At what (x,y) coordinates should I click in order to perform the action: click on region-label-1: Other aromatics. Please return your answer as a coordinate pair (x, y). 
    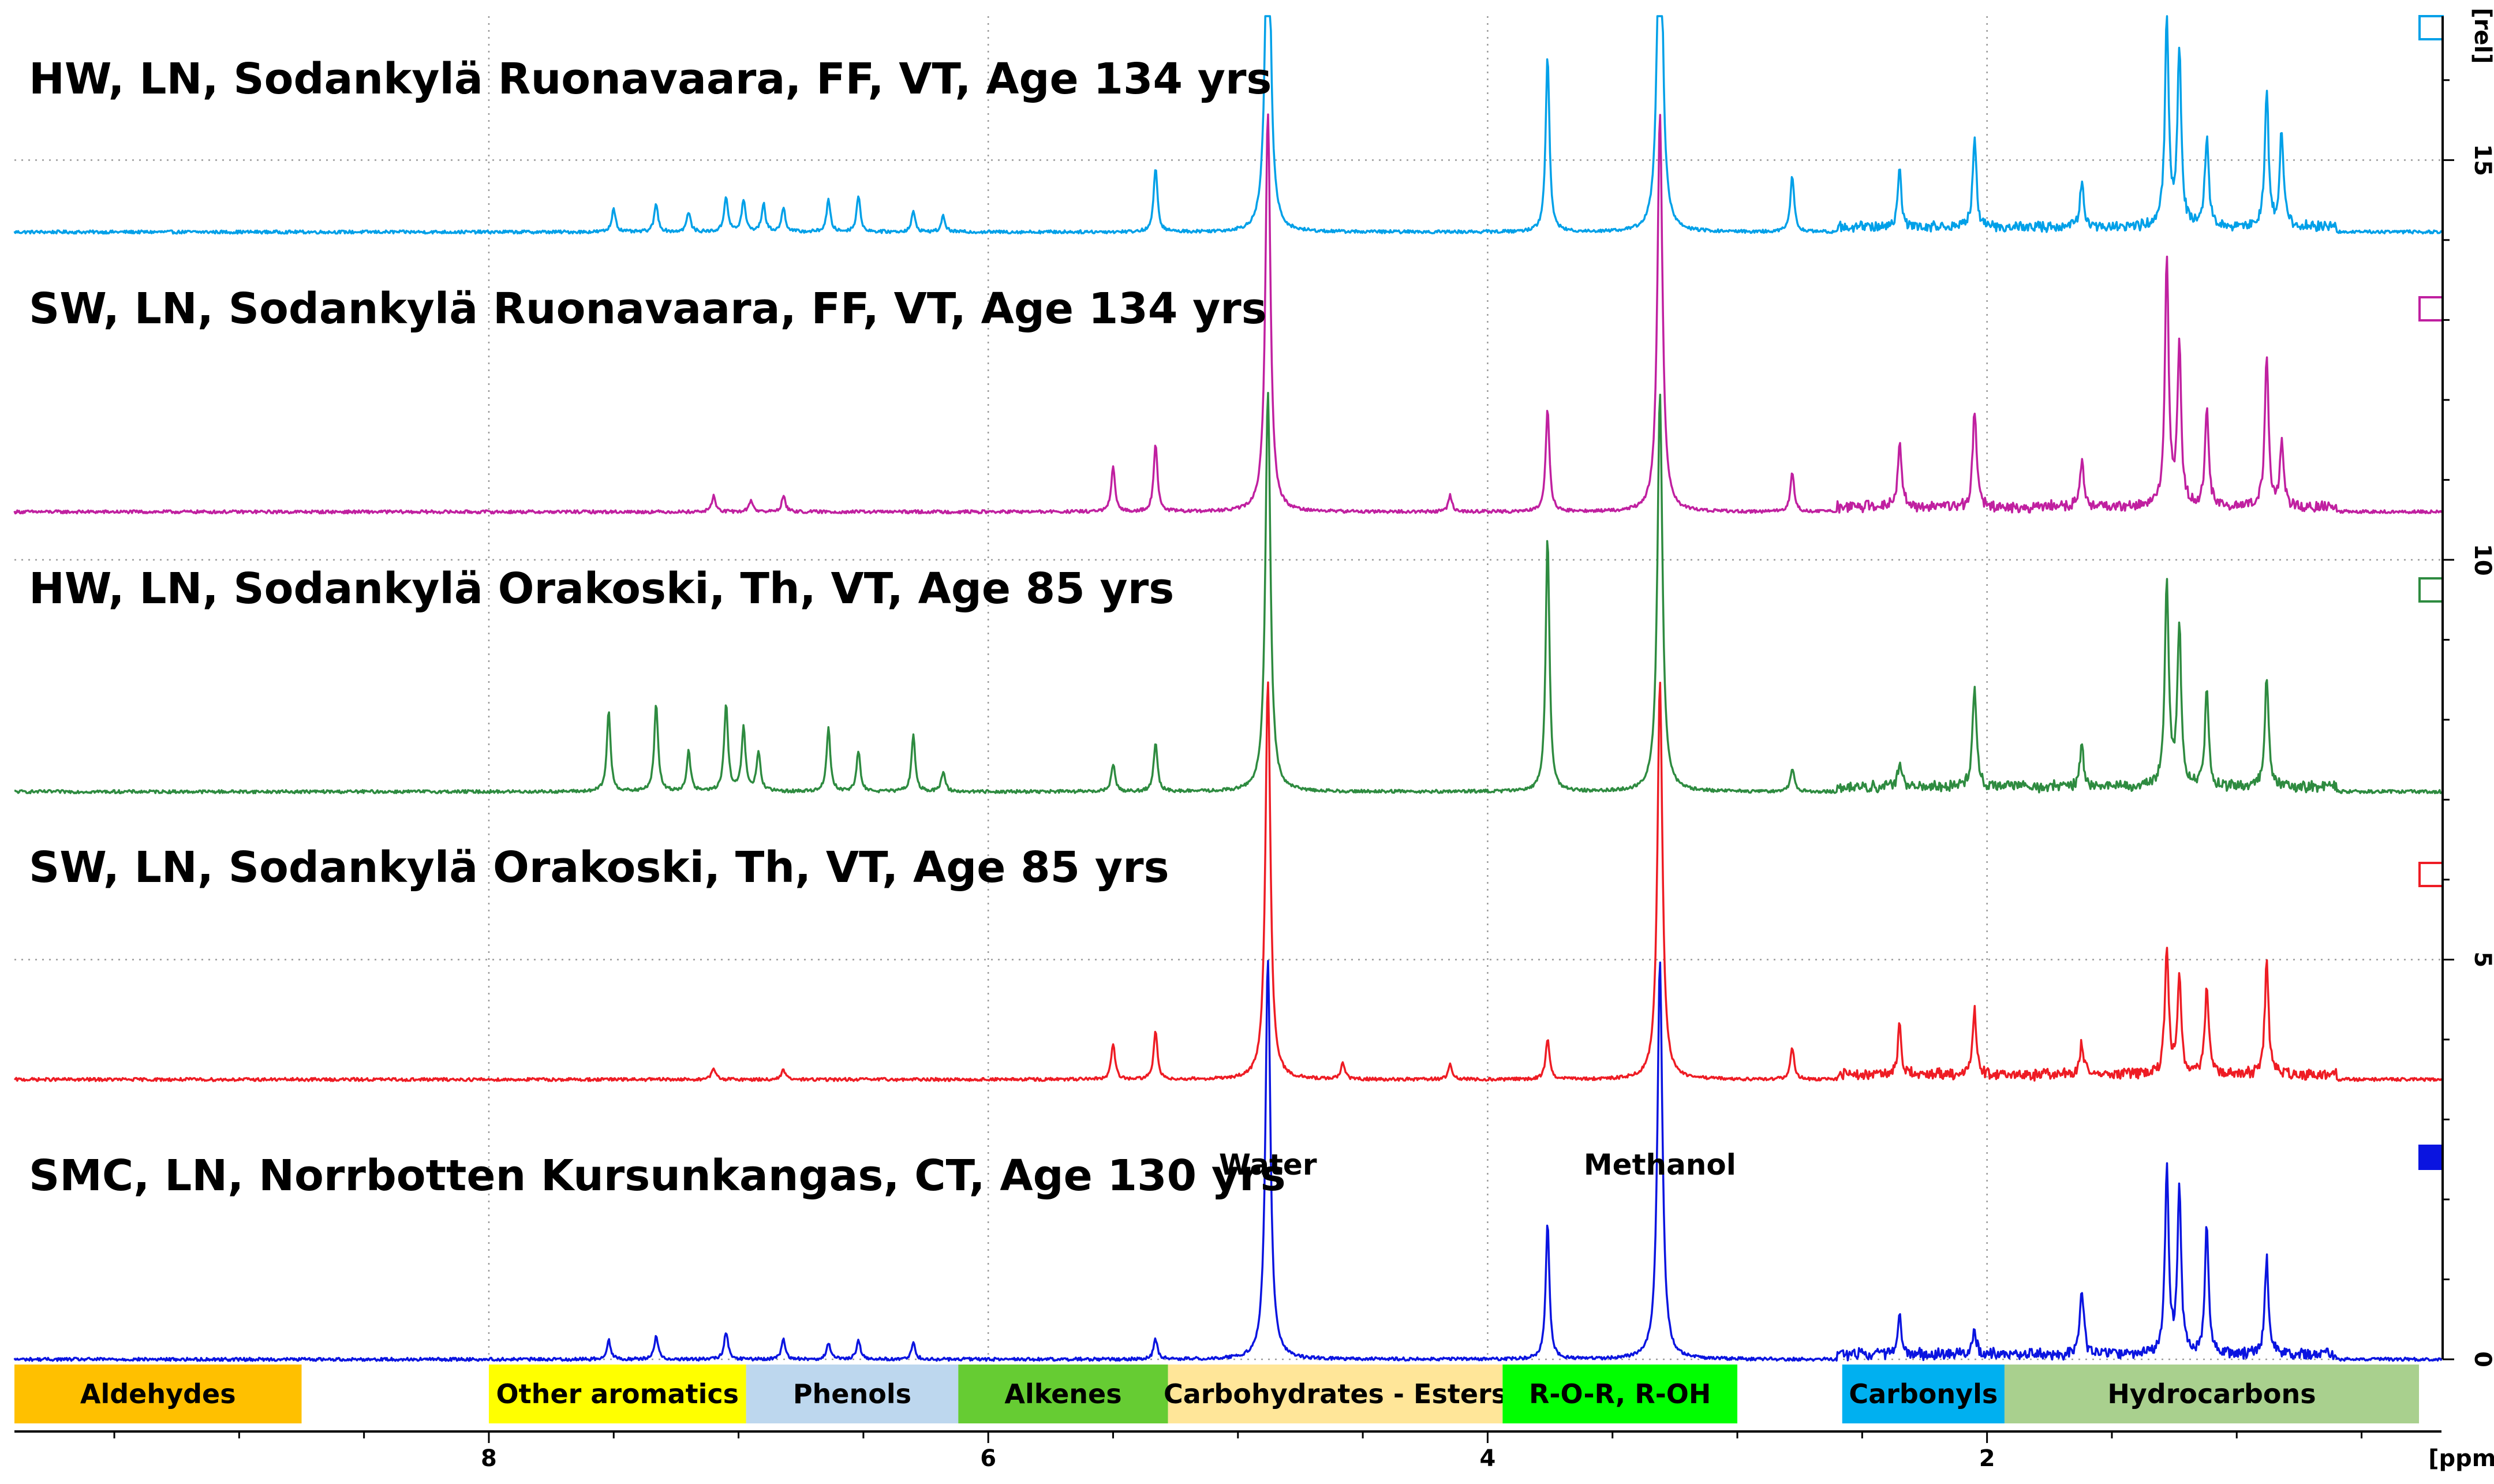
    Looking at the image, I should click on (618, 1394).